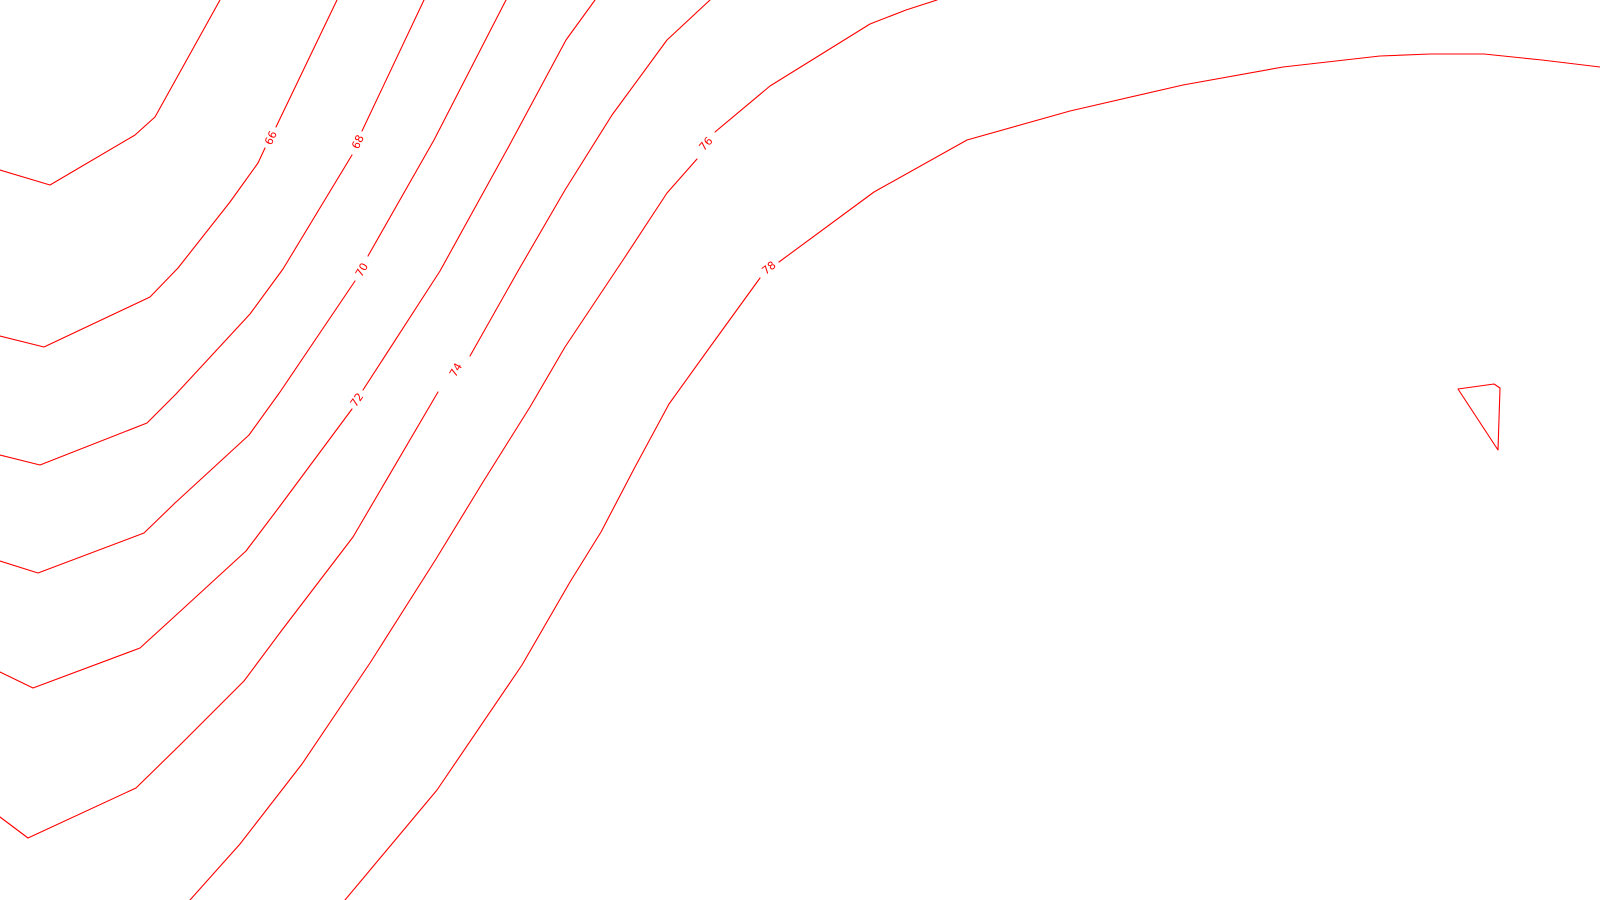 This screenshot has height=900, width=1600. I want to click on contour-label-74: 74, so click(456, 370).